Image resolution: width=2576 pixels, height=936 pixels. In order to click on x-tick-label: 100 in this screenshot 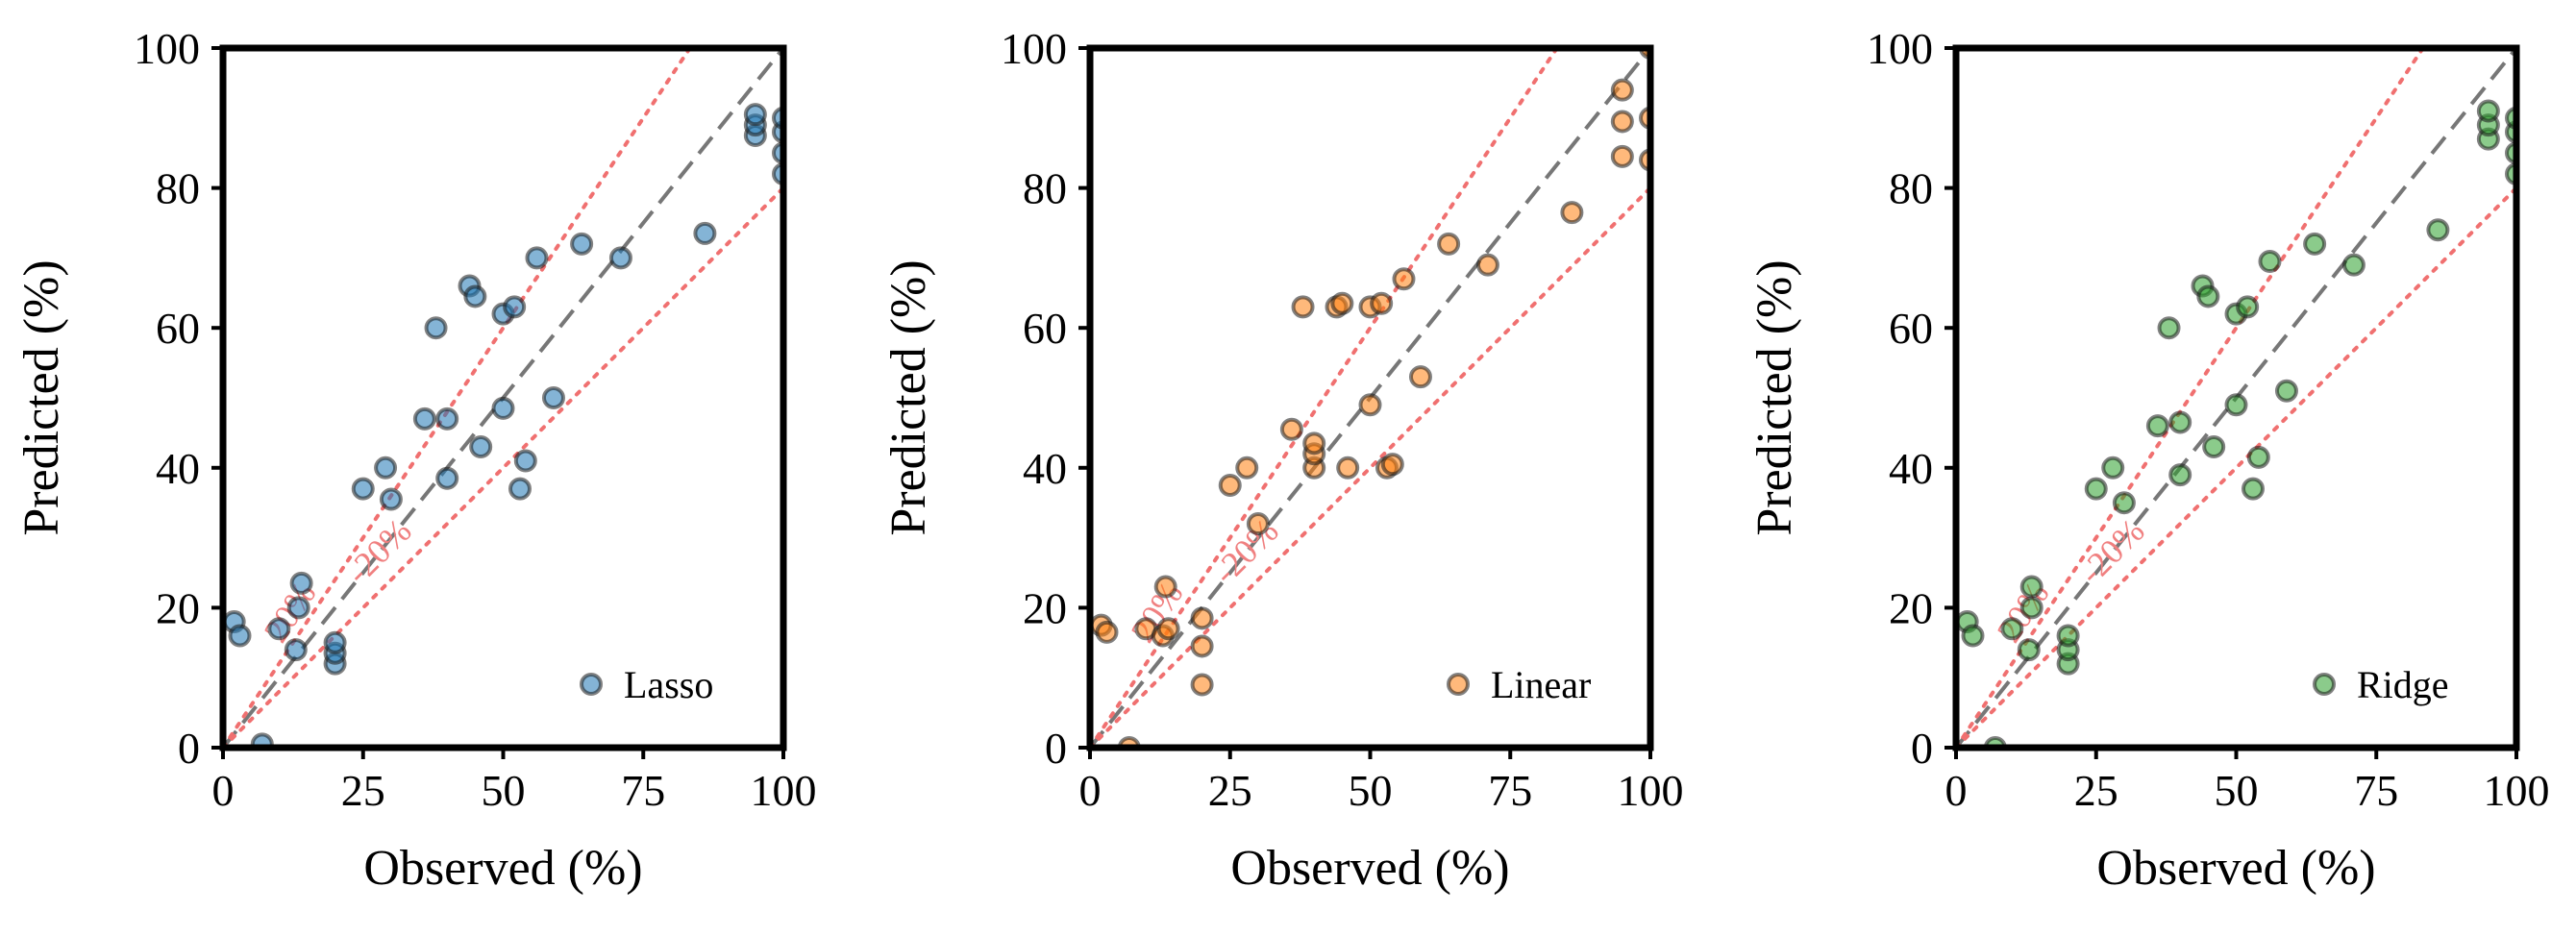, I will do `click(784, 790)`.